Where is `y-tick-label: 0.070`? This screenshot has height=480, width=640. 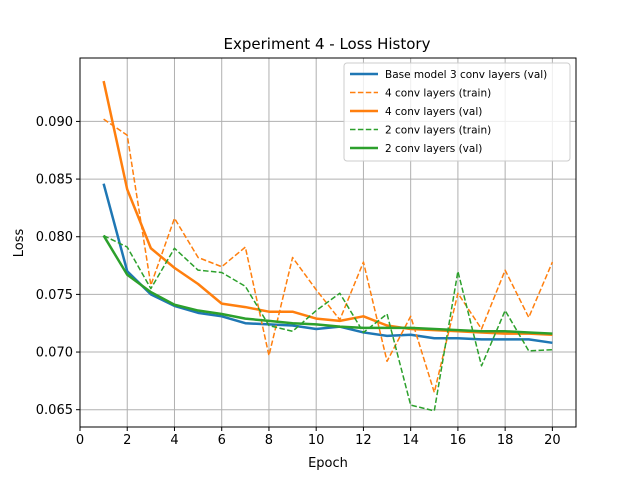 y-tick-label: 0.070 is located at coordinates (54, 353).